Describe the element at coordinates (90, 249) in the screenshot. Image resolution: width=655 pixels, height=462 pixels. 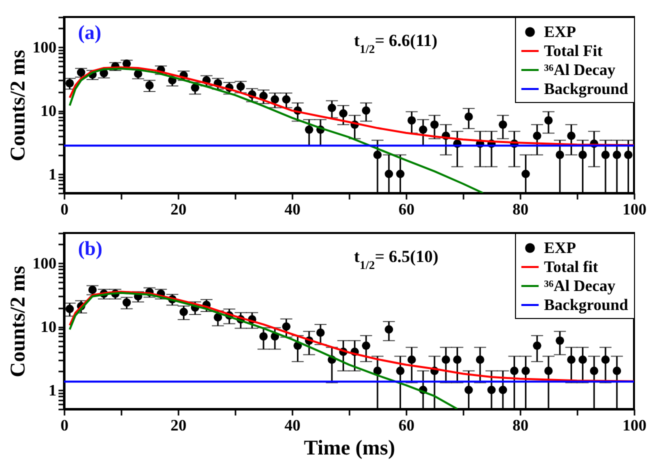
I see `annotation: (b)` at that location.